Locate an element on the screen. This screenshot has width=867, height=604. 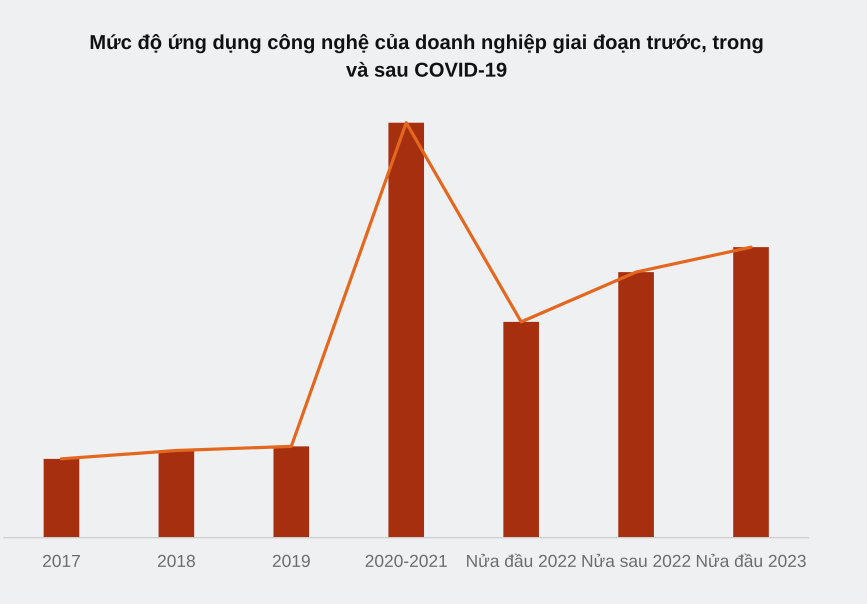
x-tick-label: 2018 is located at coordinates (176, 561).